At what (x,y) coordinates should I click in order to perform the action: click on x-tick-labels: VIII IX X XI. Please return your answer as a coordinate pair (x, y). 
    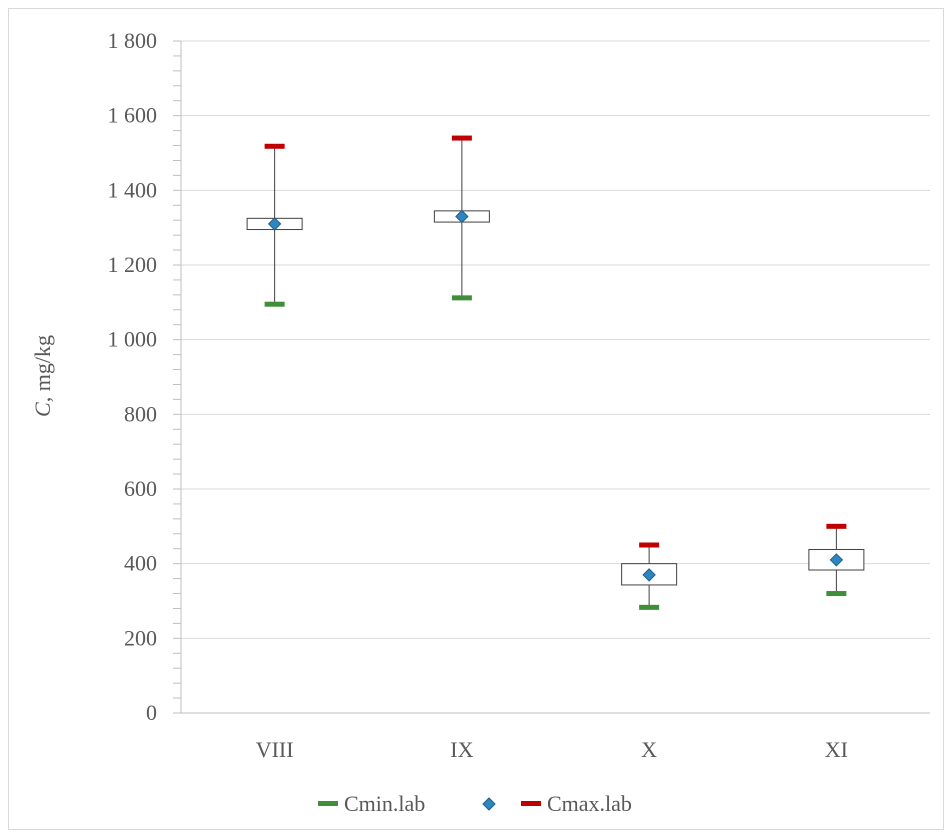
    Looking at the image, I should click on (552, 749).